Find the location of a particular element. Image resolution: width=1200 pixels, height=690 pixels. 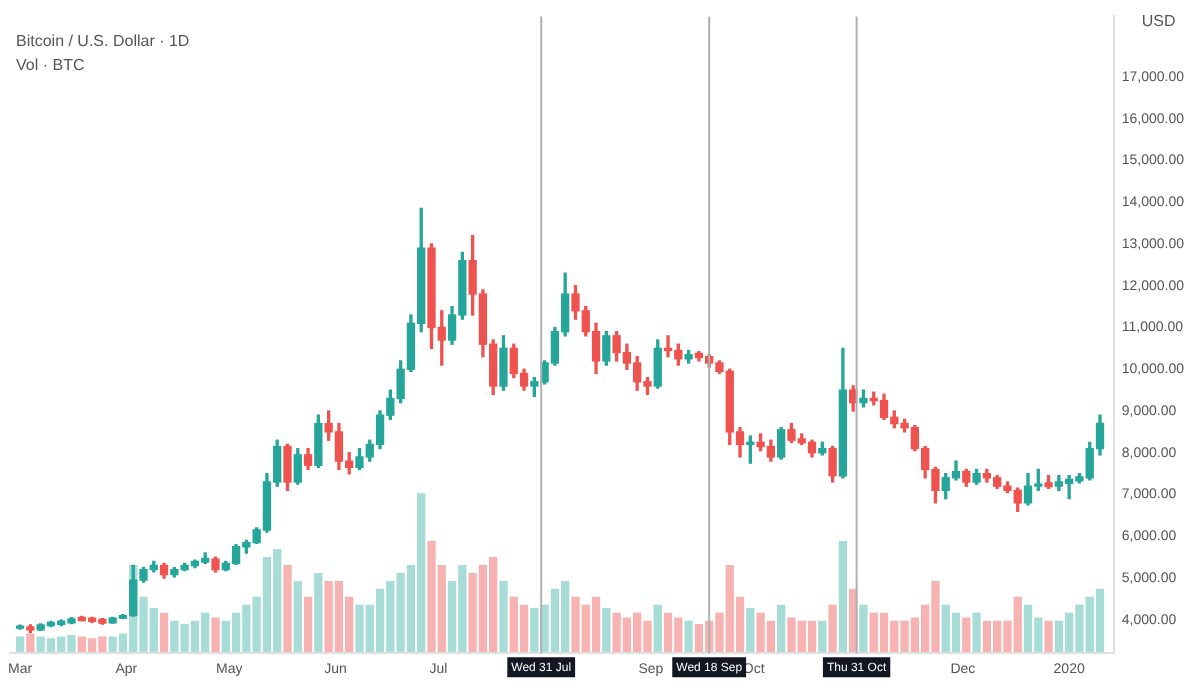

y-axis-title: USD is located at coordinates (1158, 21).